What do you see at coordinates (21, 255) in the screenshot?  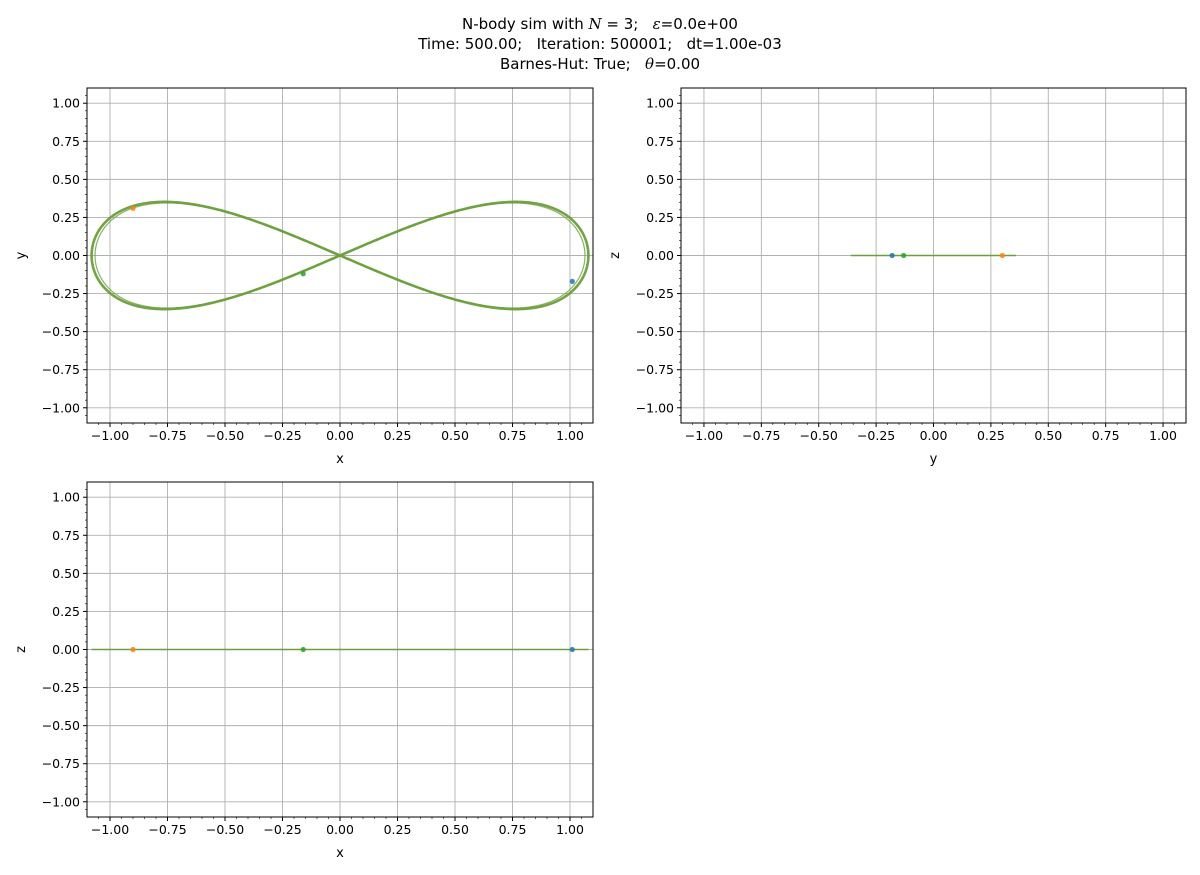 I see `y-axis-label: y` at bounding box center [21, 255].